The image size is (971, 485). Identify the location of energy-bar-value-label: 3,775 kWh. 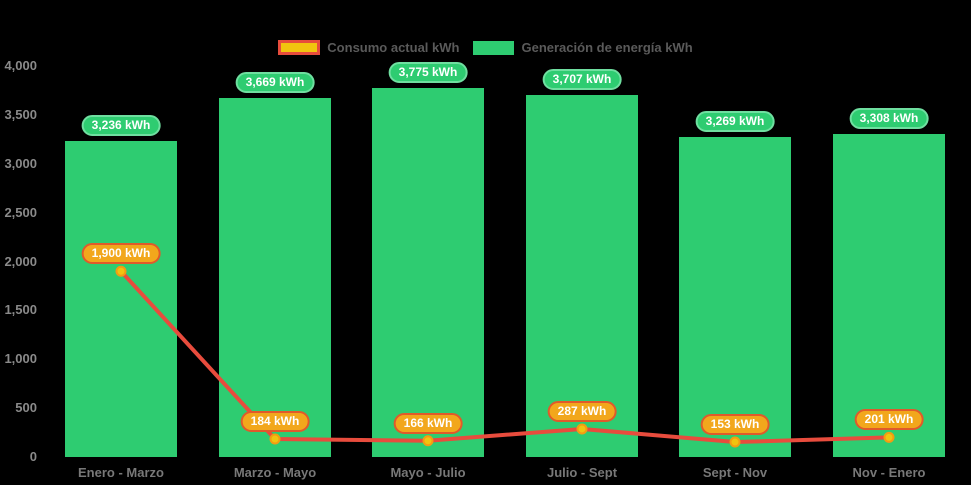
(428, 72).